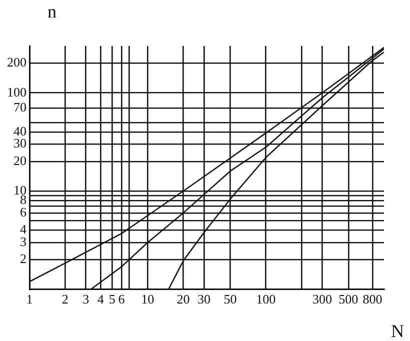 Image resolution: width=410 pixels, height=341 pixels. Describe the element at coordinates (100, 299) in the screenshot. I see `x-tick-label: 4` at that location.